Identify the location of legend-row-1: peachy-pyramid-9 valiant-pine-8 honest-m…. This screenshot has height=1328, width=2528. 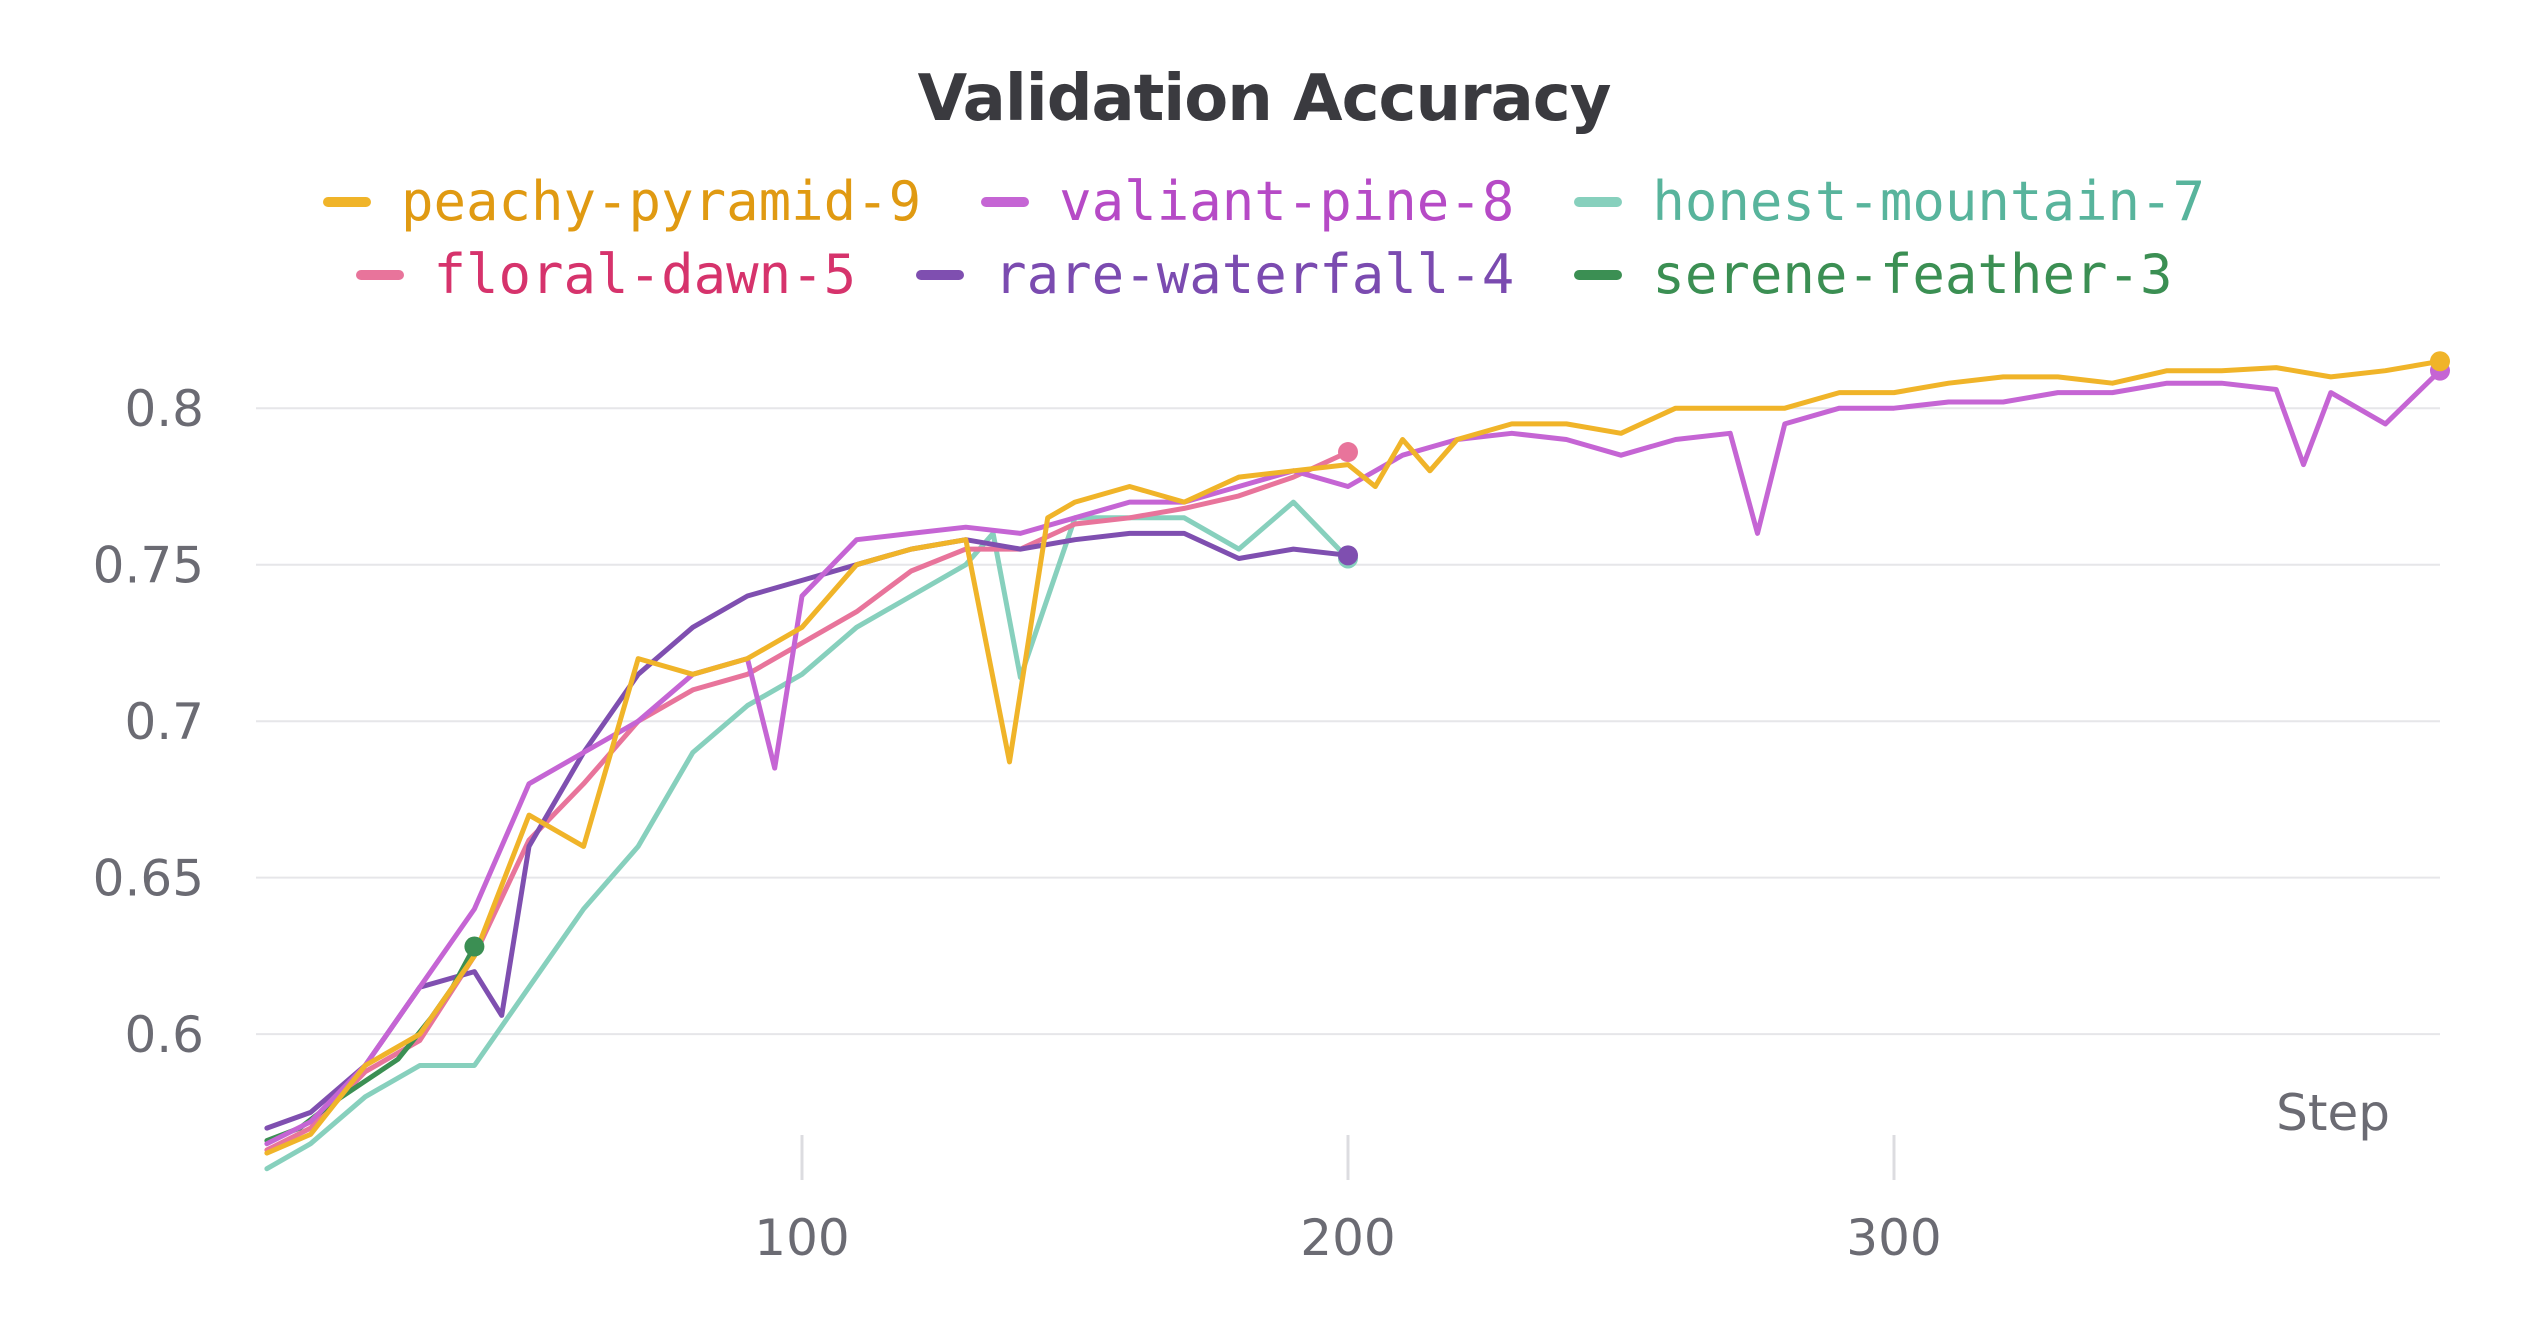
(1264, 201).